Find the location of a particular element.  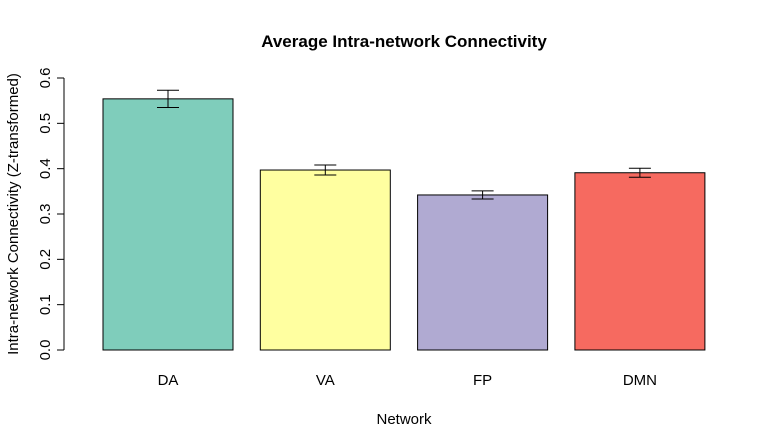

x-tick-labels: DA VA FP DMN is located at coordinates (407, 380).